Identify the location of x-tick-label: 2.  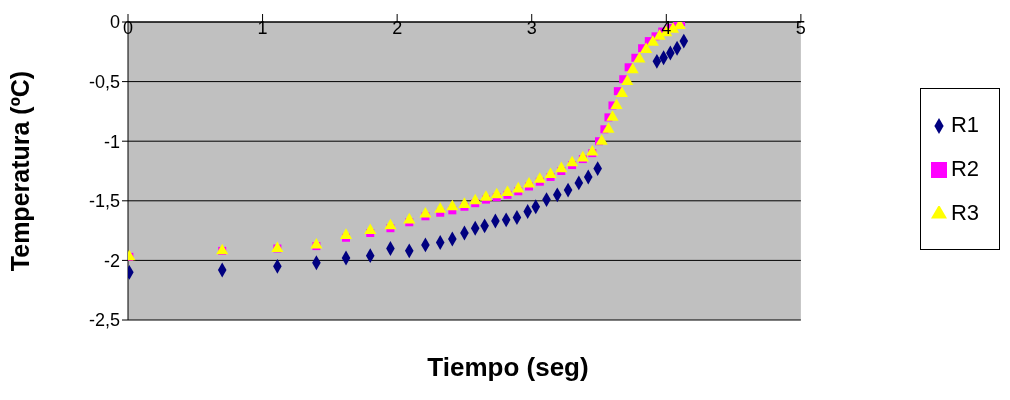
(397, 28).